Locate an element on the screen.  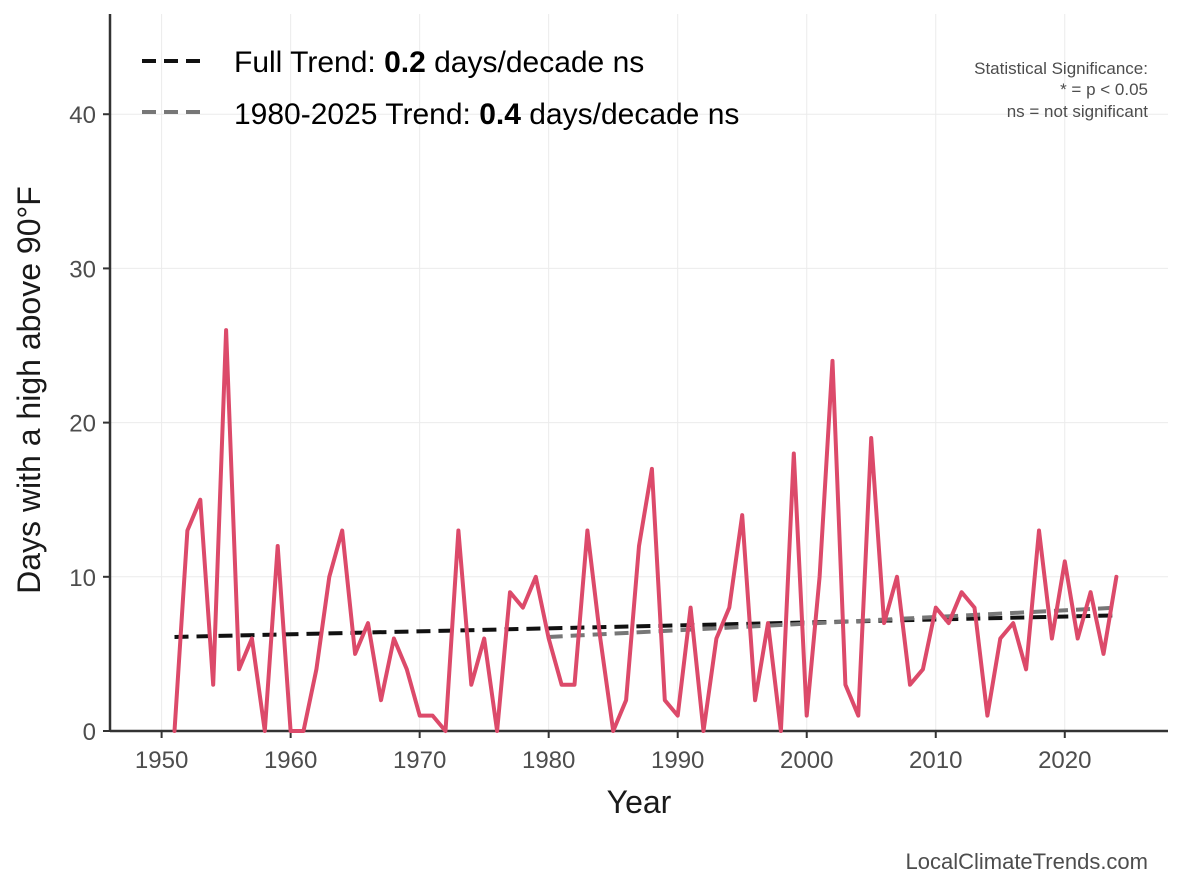
x-tick-label-1980: 1980 is located at coordinates (548, 760).